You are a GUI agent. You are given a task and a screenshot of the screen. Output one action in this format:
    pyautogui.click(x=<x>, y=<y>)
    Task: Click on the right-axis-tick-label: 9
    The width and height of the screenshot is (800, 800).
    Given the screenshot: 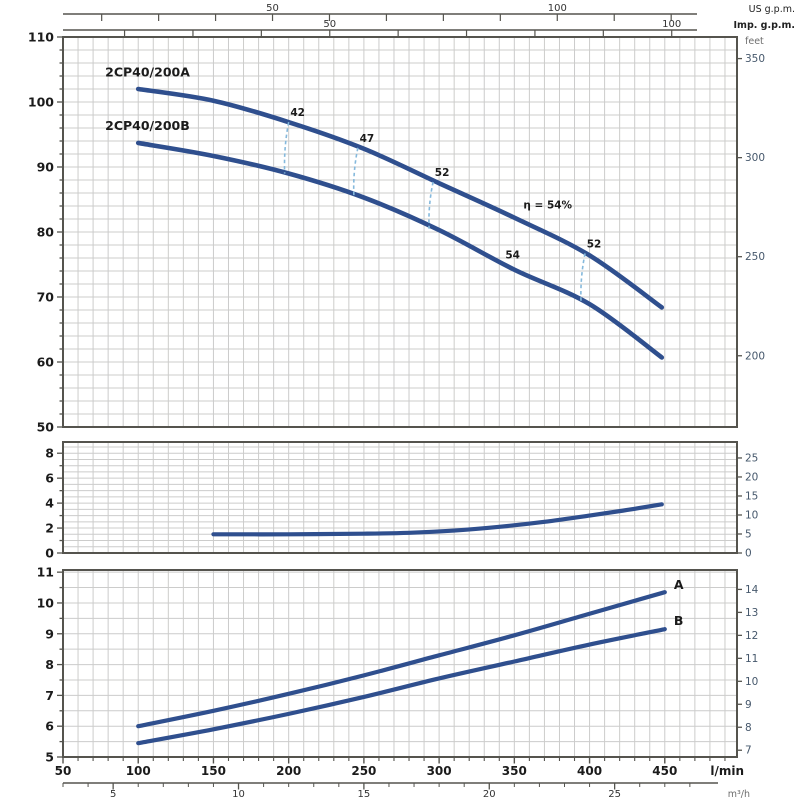 What is the action you would take?
    pyautogui.click(x=748, y=705)
    